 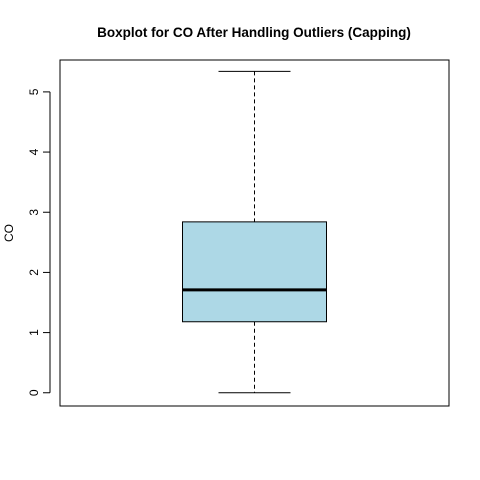 I want to click on y-tick-label: 3, so click(x=34, y=212).